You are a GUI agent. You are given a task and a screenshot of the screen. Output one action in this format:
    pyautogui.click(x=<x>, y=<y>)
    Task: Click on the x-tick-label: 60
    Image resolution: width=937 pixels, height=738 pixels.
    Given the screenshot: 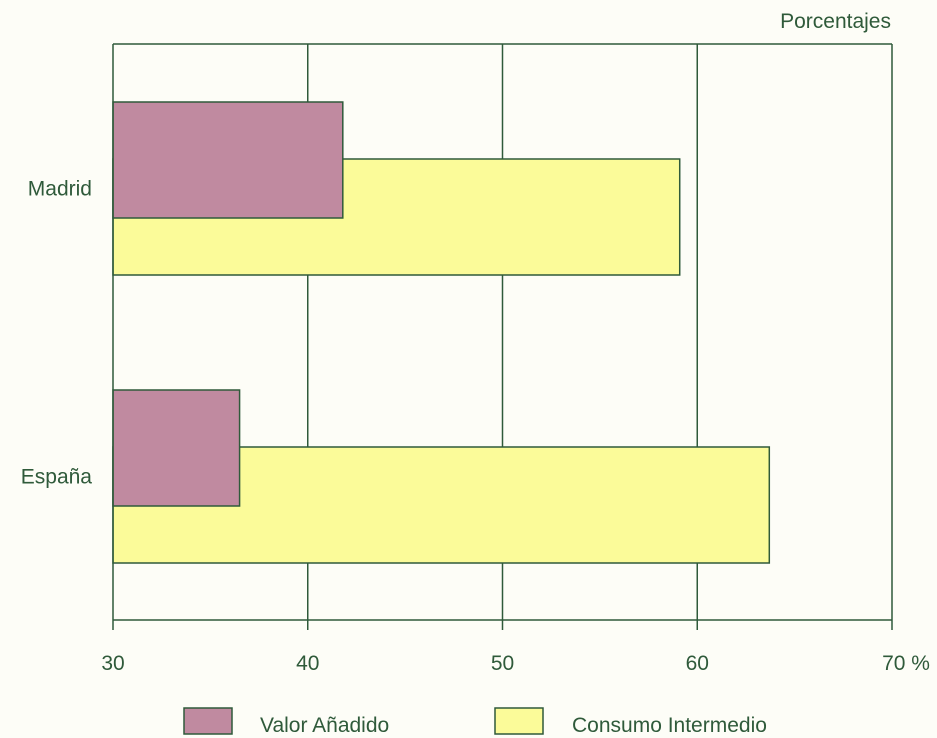 What is the action you would take?
    pyautogui.click(x=697, y=663)
    